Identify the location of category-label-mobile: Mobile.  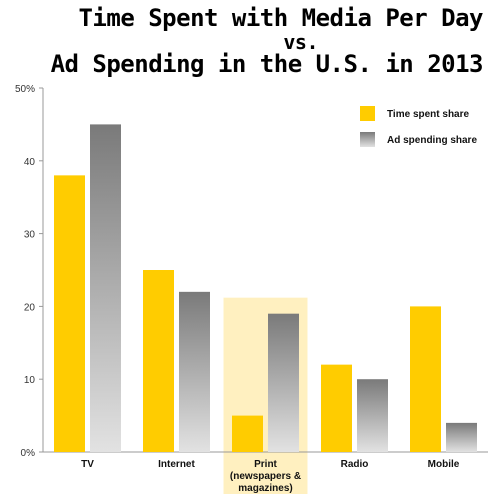
(444, 464).